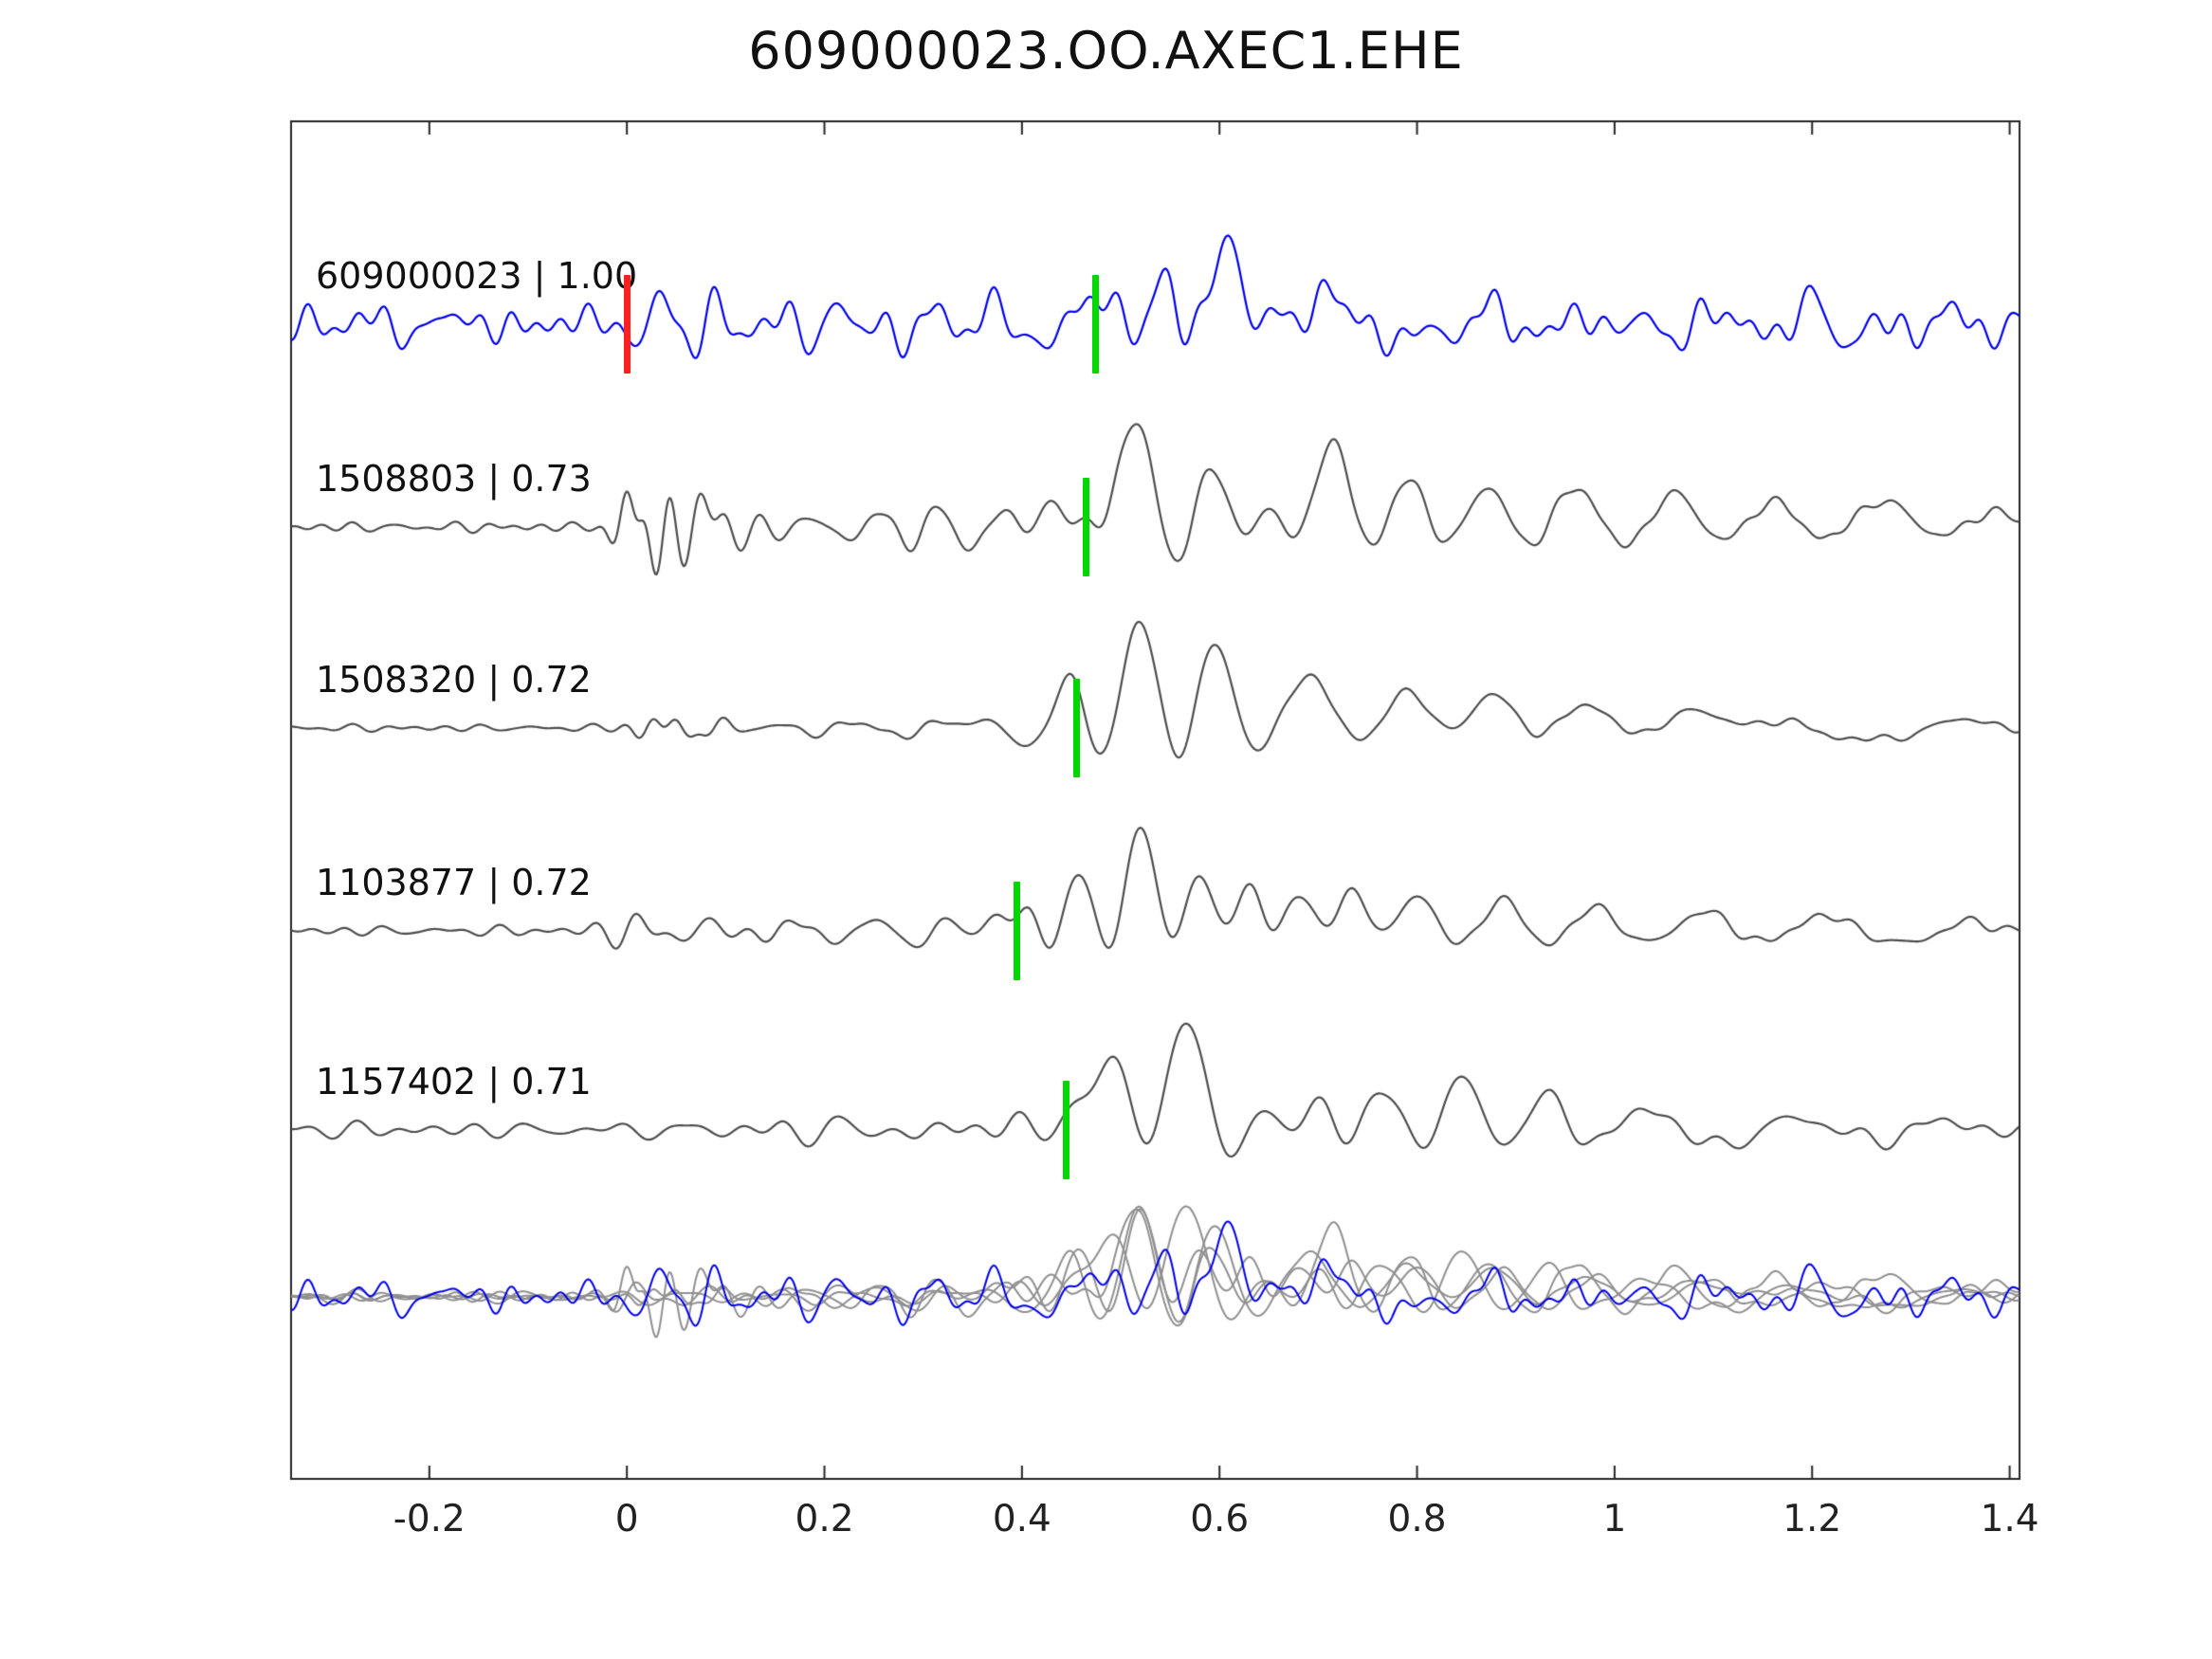 This screenshot has height=1659, width=2212. Describe the element at coordinates (1614, 1519) in the screenshot. I see `x-tick-label: 1` at that location.